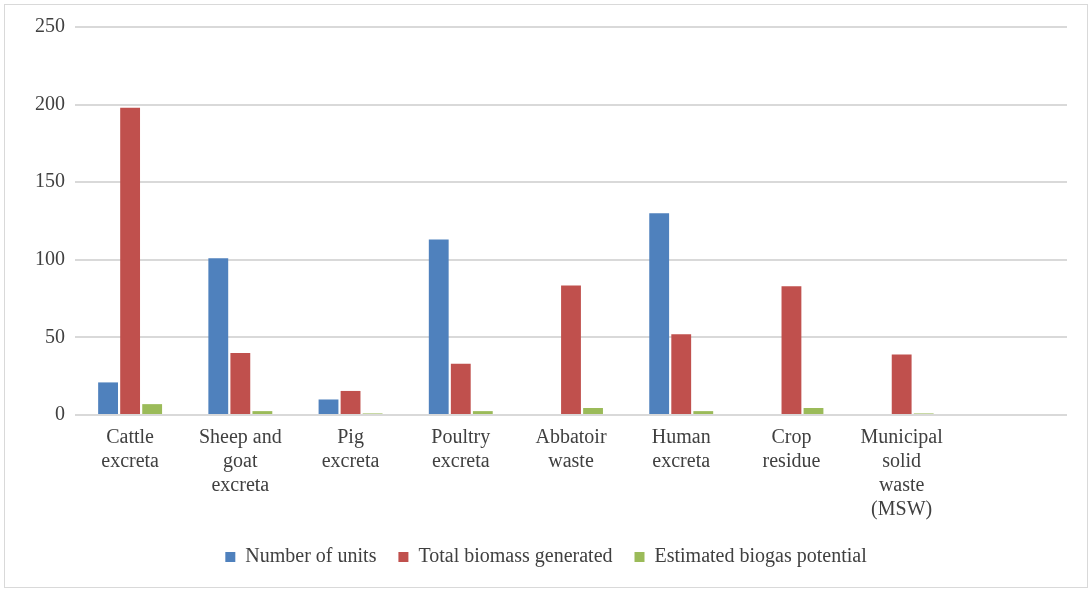 Image resolution: width=1092 pixels, height=592 pixels. Describe the element at coordinates (461, 448) in the screenshot. I see `x-tick-label: Poultry excreta` at that location.